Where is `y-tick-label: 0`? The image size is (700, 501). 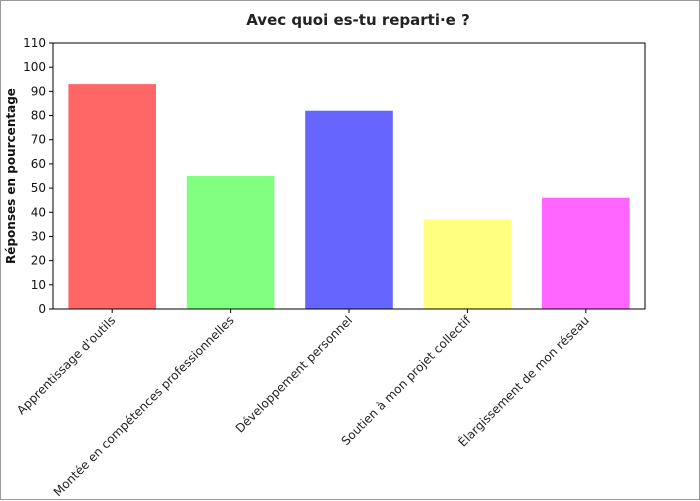 y-tick-label: 0 is located at coordinates (42, 309).